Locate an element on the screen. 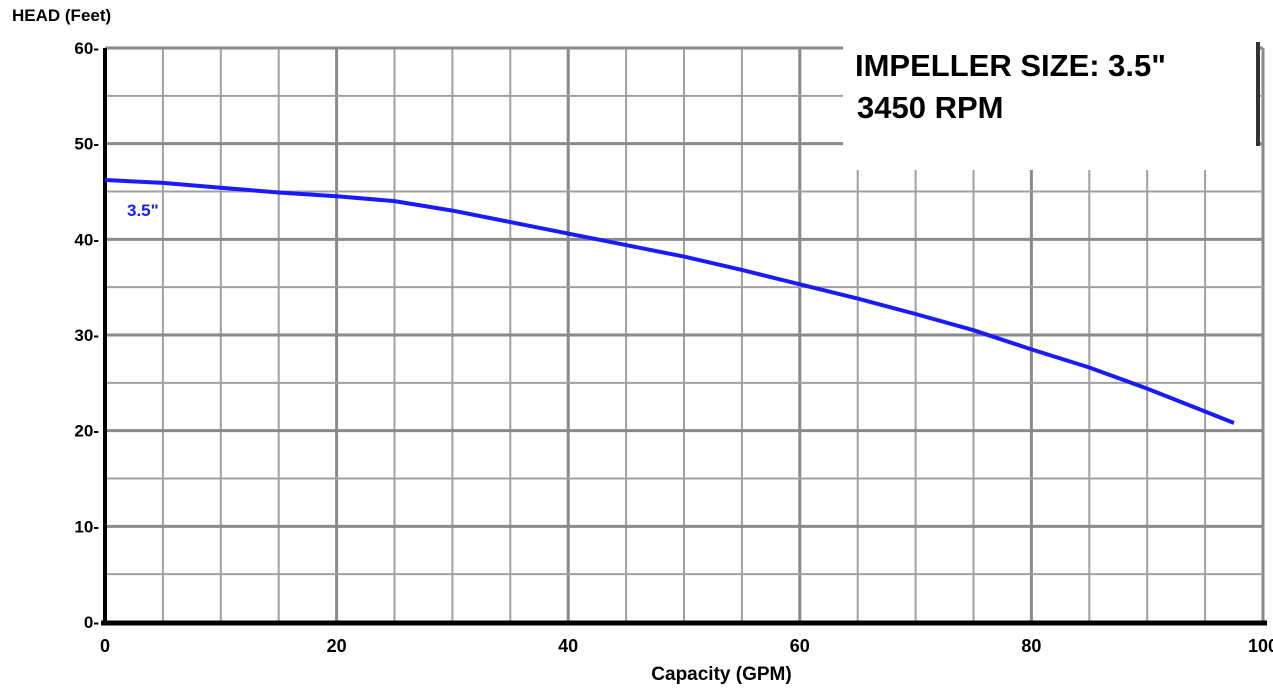 The width and height of the screenshot is (1273, 689). y-tick-label: 10- is located at coordinates (86, 526).